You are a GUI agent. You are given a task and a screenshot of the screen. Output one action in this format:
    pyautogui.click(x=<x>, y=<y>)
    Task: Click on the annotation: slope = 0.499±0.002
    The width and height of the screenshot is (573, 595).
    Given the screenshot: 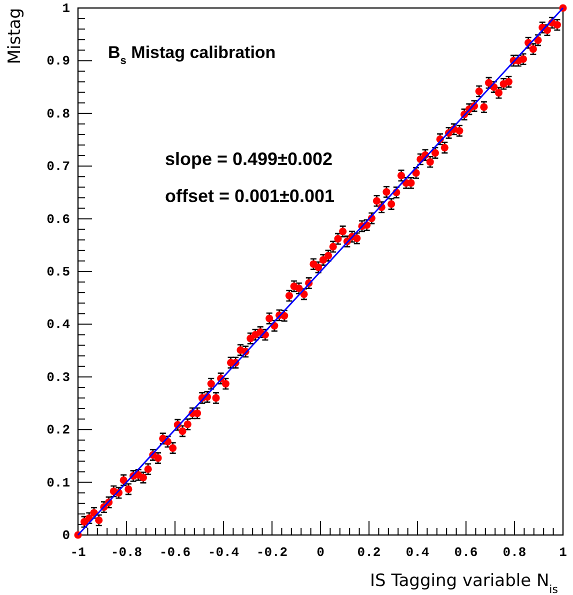 What is the action you would take?
    pyautogui.click(x=248, y=159)
    